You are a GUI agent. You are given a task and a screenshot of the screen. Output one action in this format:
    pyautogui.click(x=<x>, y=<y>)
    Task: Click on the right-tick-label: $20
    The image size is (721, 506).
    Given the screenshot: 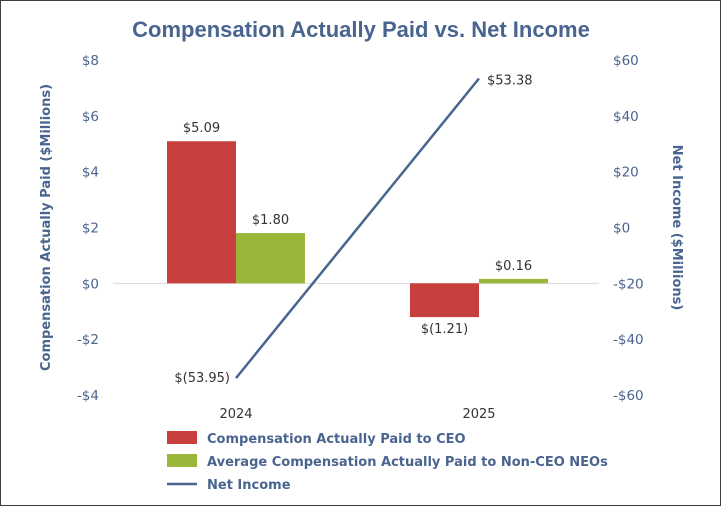 What is the action you would take?
    pyautogui.click(x=626, y=173)
    